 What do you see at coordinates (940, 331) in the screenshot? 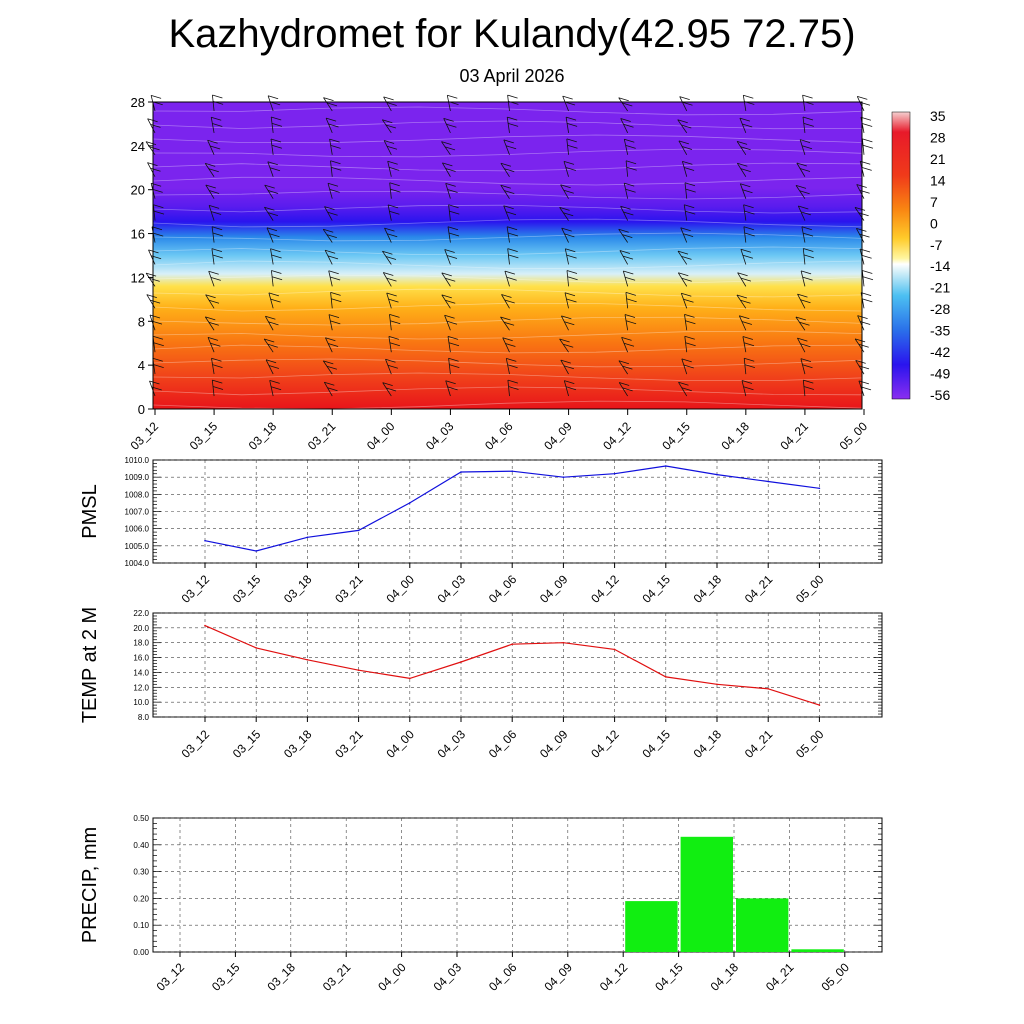
I see `colorbar-label: -35` at bounding box center [940, 331].